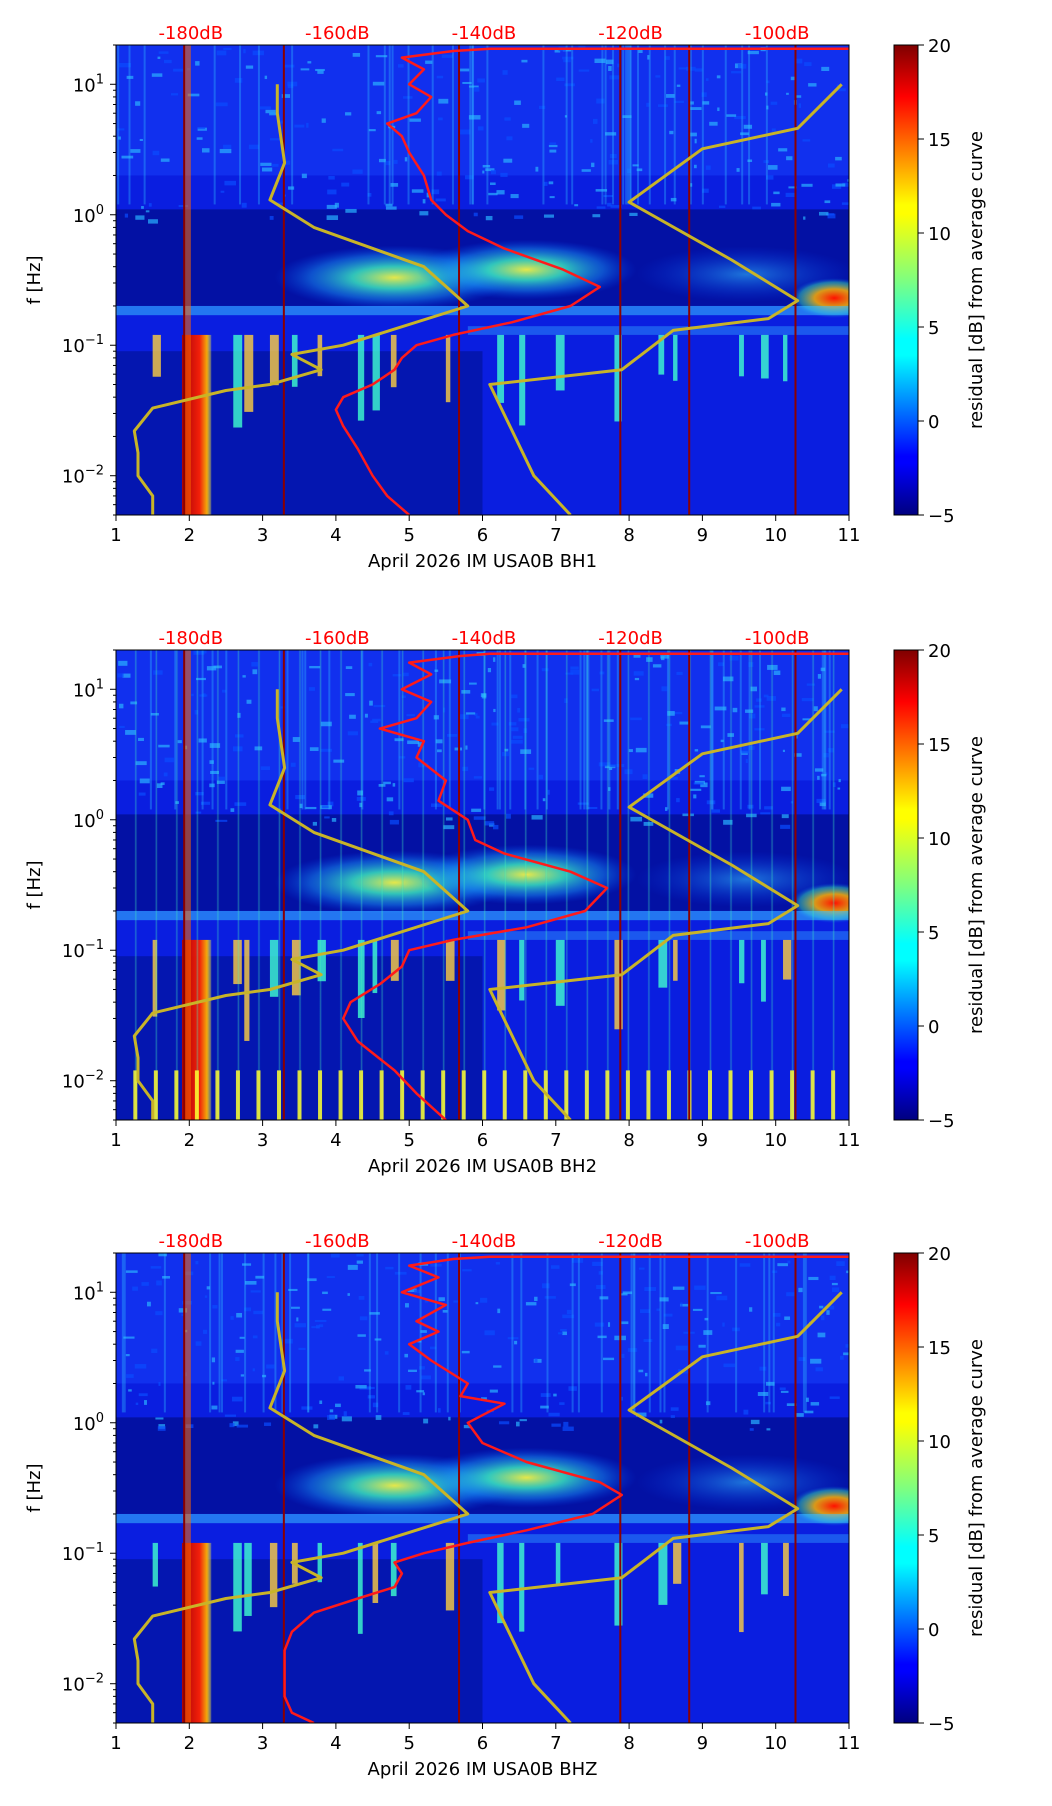 The height and width of the screenshot is (1806, 1052). Describe the element at coordinates (482, 1166) in the screenshot. I see `x-axis-label: April 2026 IM USA0B BH2` at that location.